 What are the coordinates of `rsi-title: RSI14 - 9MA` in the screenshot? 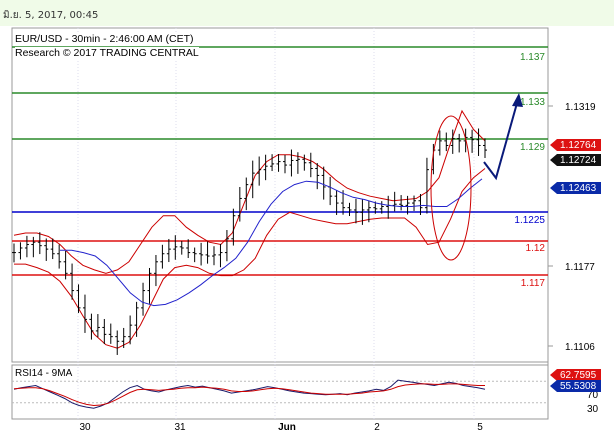 It's located at (44, 373).